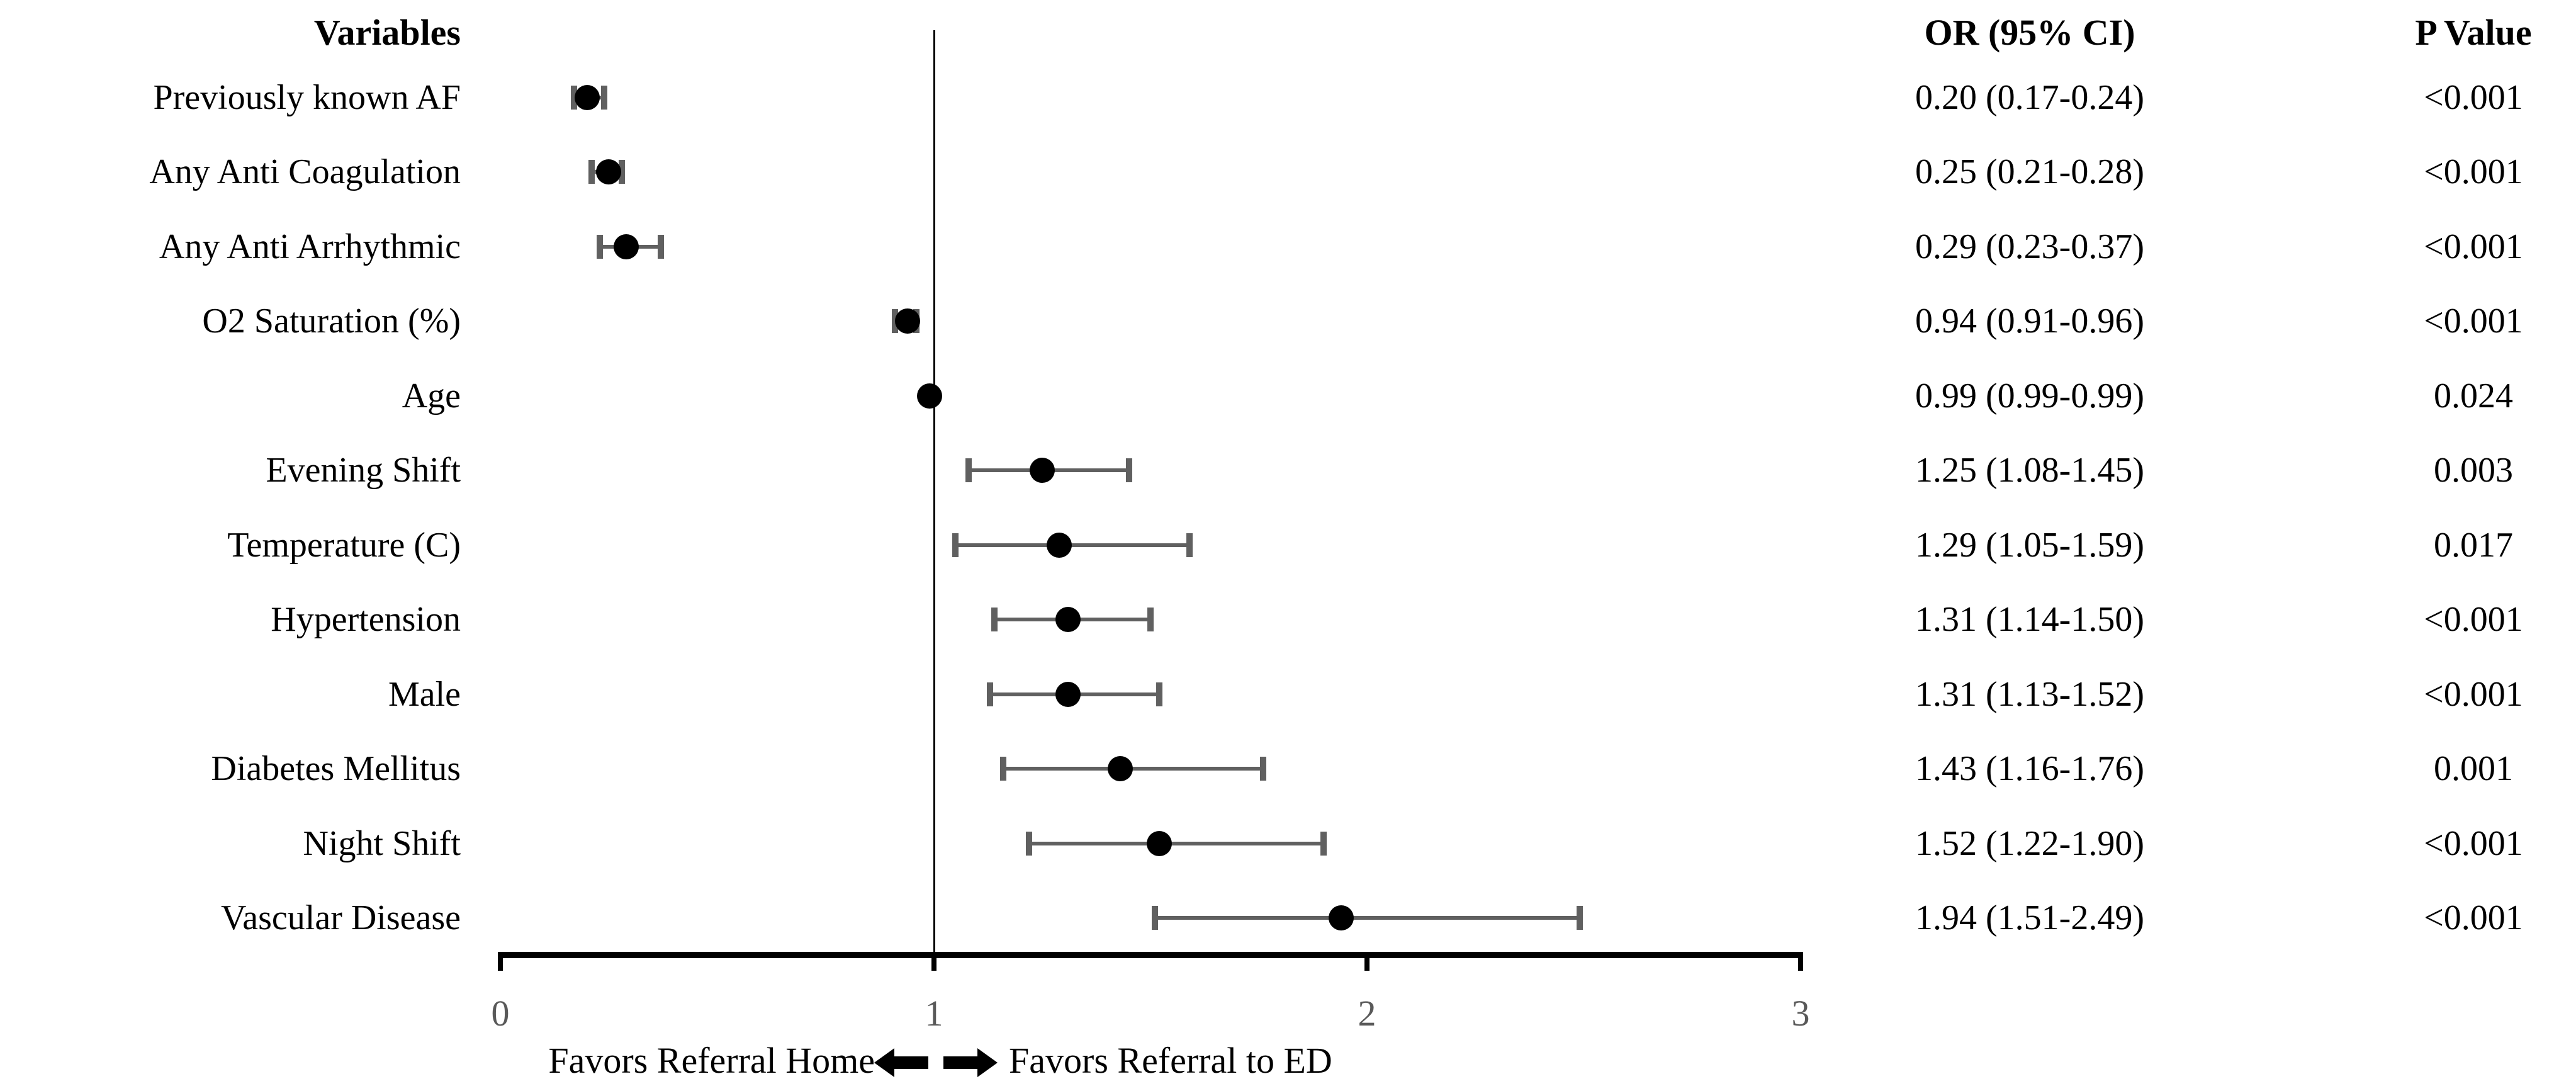 This screenshot has height=1091, width=2576. Describe the element at coordinates (2029, 620) in the screenshot. I see `or-ci-value: 1.31 (1.14-1.50)` at that location.